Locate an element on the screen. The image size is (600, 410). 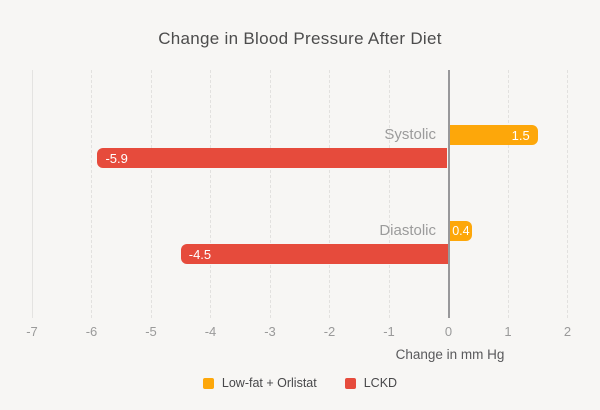
legend: Low-fat + Orlistat LCKD is located at coordinates (300, 383).